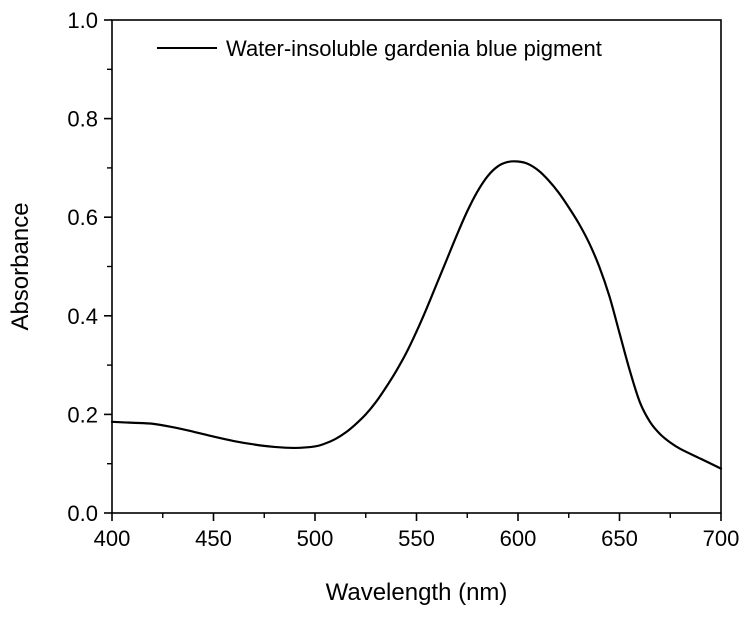 This screenshot has height=617, width=753. I want to click on x-tick-label: 550, so click(416, 538).